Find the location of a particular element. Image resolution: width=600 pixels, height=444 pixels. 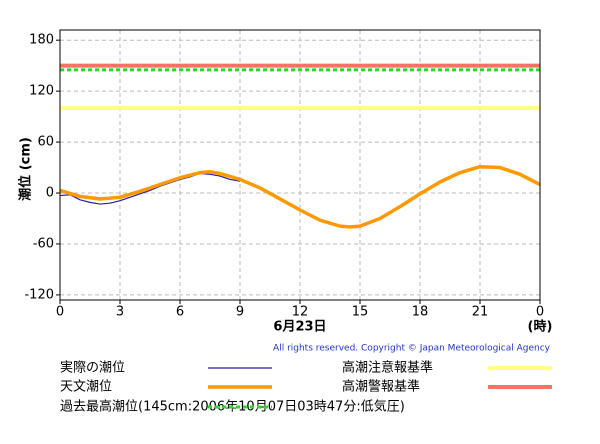

y-tick-label: 0 is located at coordinates (50, 193).